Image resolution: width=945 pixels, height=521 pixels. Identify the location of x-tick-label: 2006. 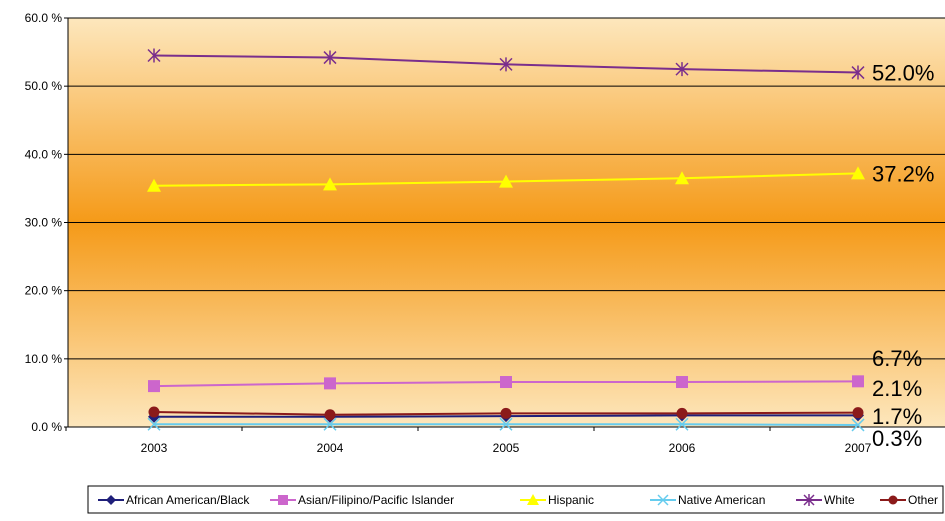
(682, 448).